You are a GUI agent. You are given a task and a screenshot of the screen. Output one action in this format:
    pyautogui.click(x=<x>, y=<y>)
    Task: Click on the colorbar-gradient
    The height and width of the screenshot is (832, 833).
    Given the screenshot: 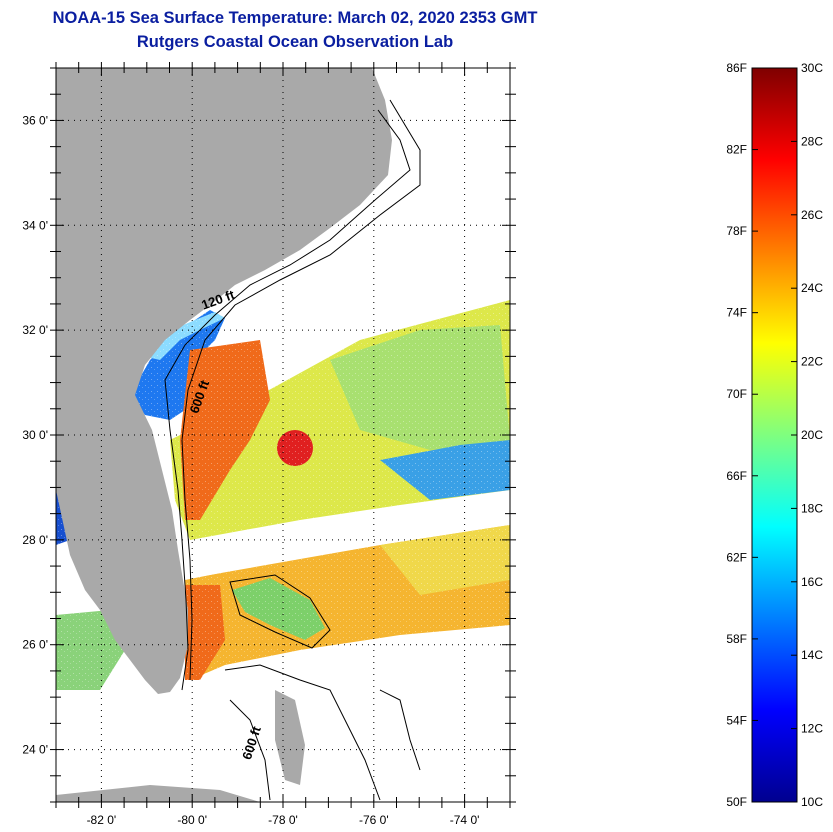 What is the action you would take?
    pyautogui.click(x=774, y=435)
    